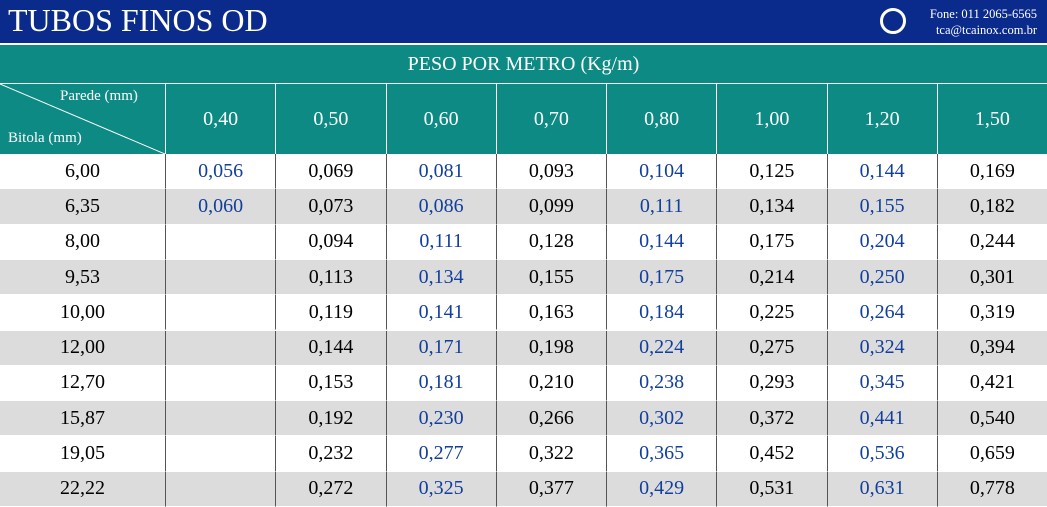  Describe the element at coordinates (771, 419) in the screenshot. I see `cell: 0,372` at that location.